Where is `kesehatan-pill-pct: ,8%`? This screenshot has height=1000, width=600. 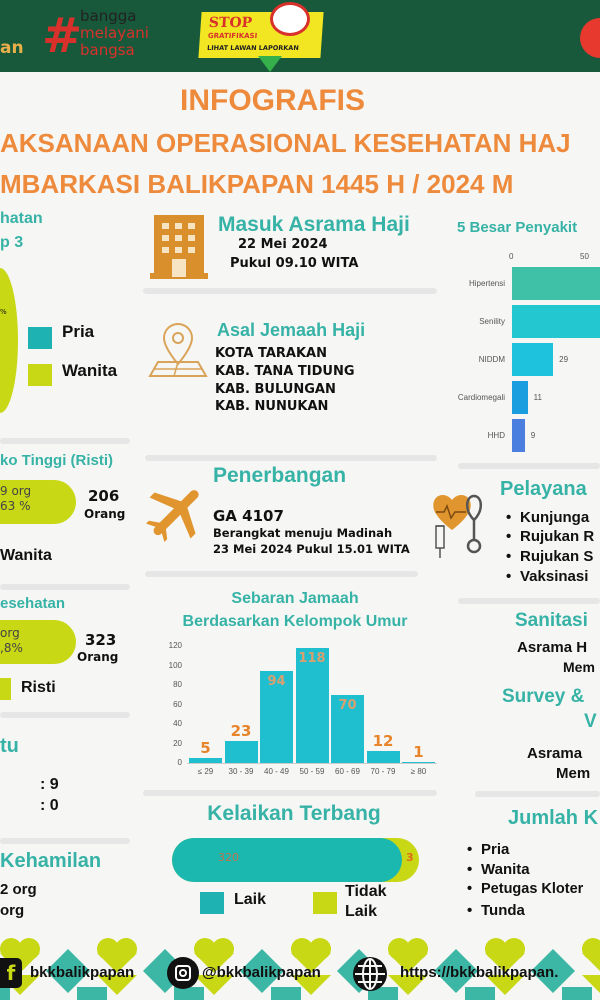 kesehatan-pill-pct: ,8% is located at coordinates (11, 648).